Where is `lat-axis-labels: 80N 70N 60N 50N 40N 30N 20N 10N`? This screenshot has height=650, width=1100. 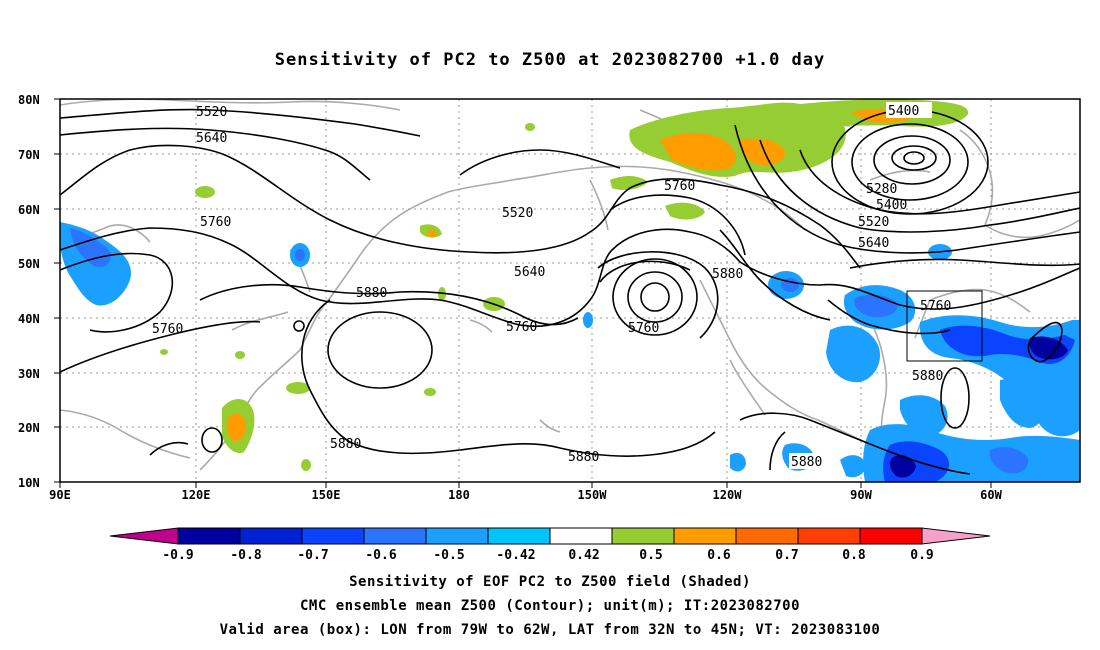 lat-axis-labels: 80N 70N 60N 50N 40N 30N 20N 10N is located at coordinates (29, 291).